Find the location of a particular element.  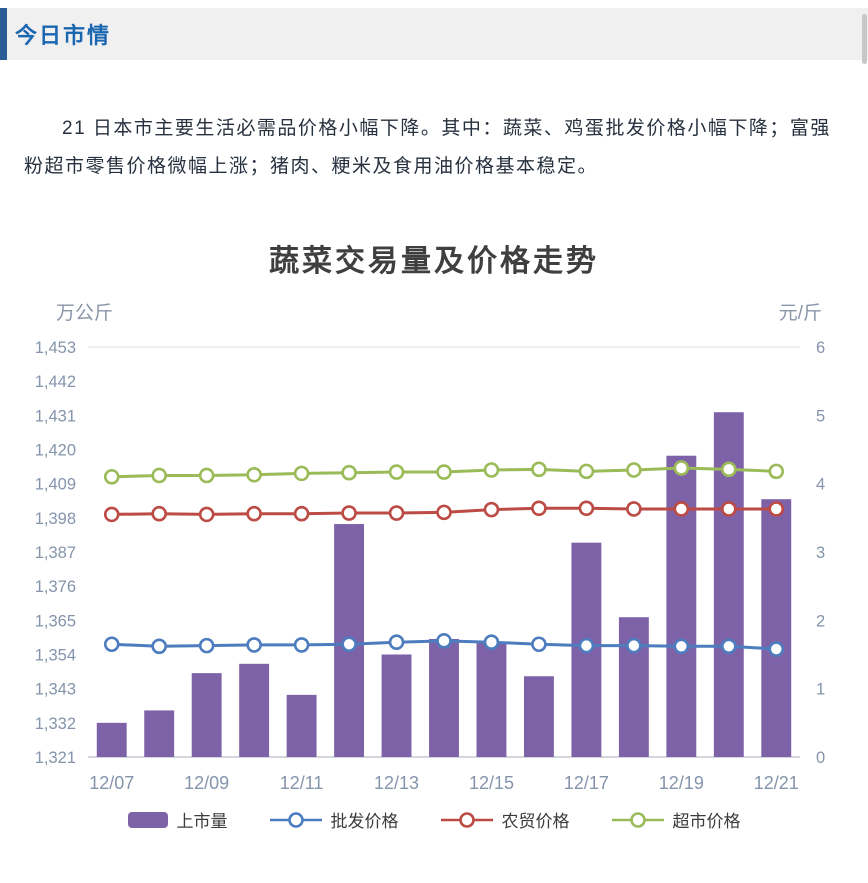

right-tick-label: 1 is located at coordinates (820, 690).